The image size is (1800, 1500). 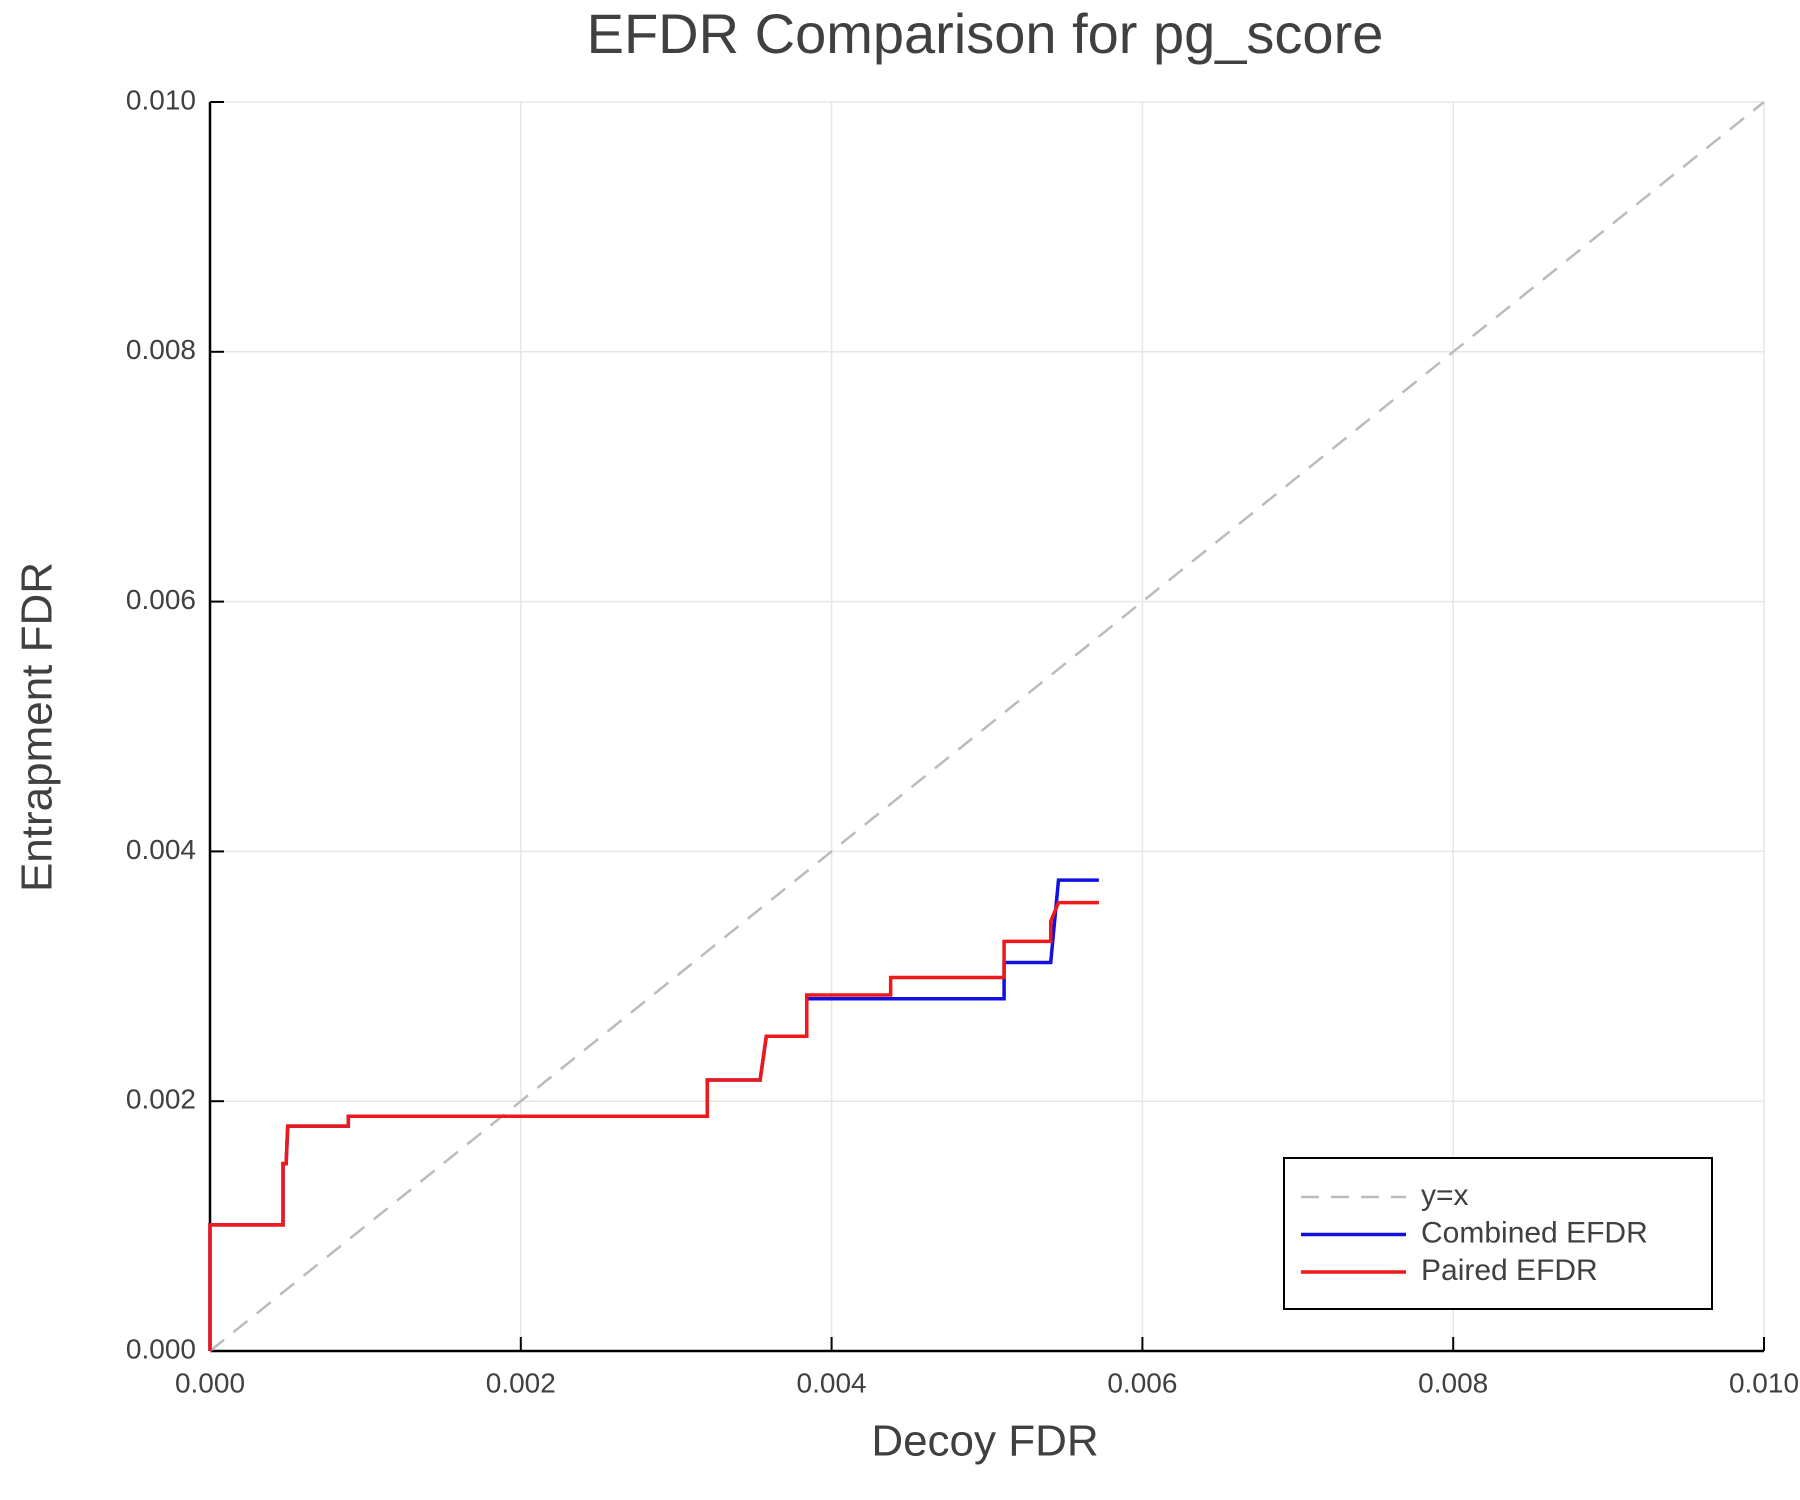 What do you see at coordinates (161, 599) in the screenshot?
I see `y-tick-label: 0.006` at bounding box center [161, 599].